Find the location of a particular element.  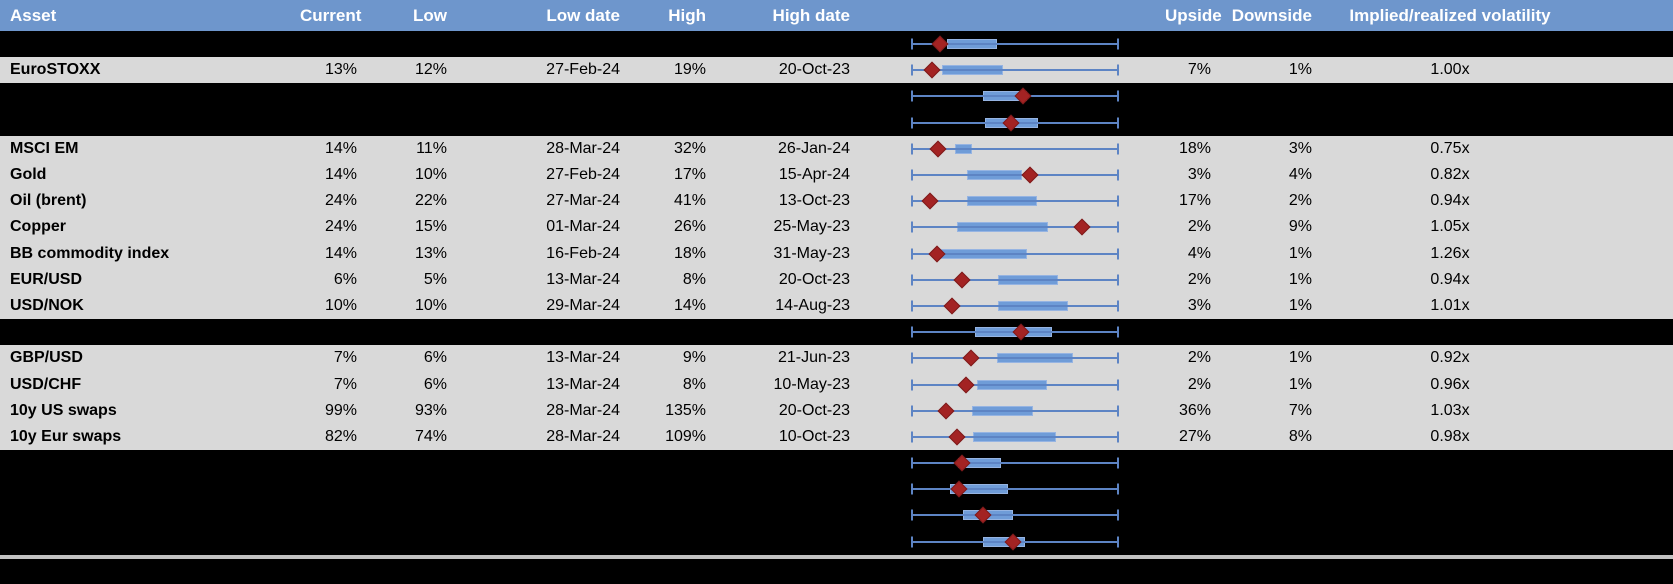

low-value: 10% is located at coordinates (430, 175).